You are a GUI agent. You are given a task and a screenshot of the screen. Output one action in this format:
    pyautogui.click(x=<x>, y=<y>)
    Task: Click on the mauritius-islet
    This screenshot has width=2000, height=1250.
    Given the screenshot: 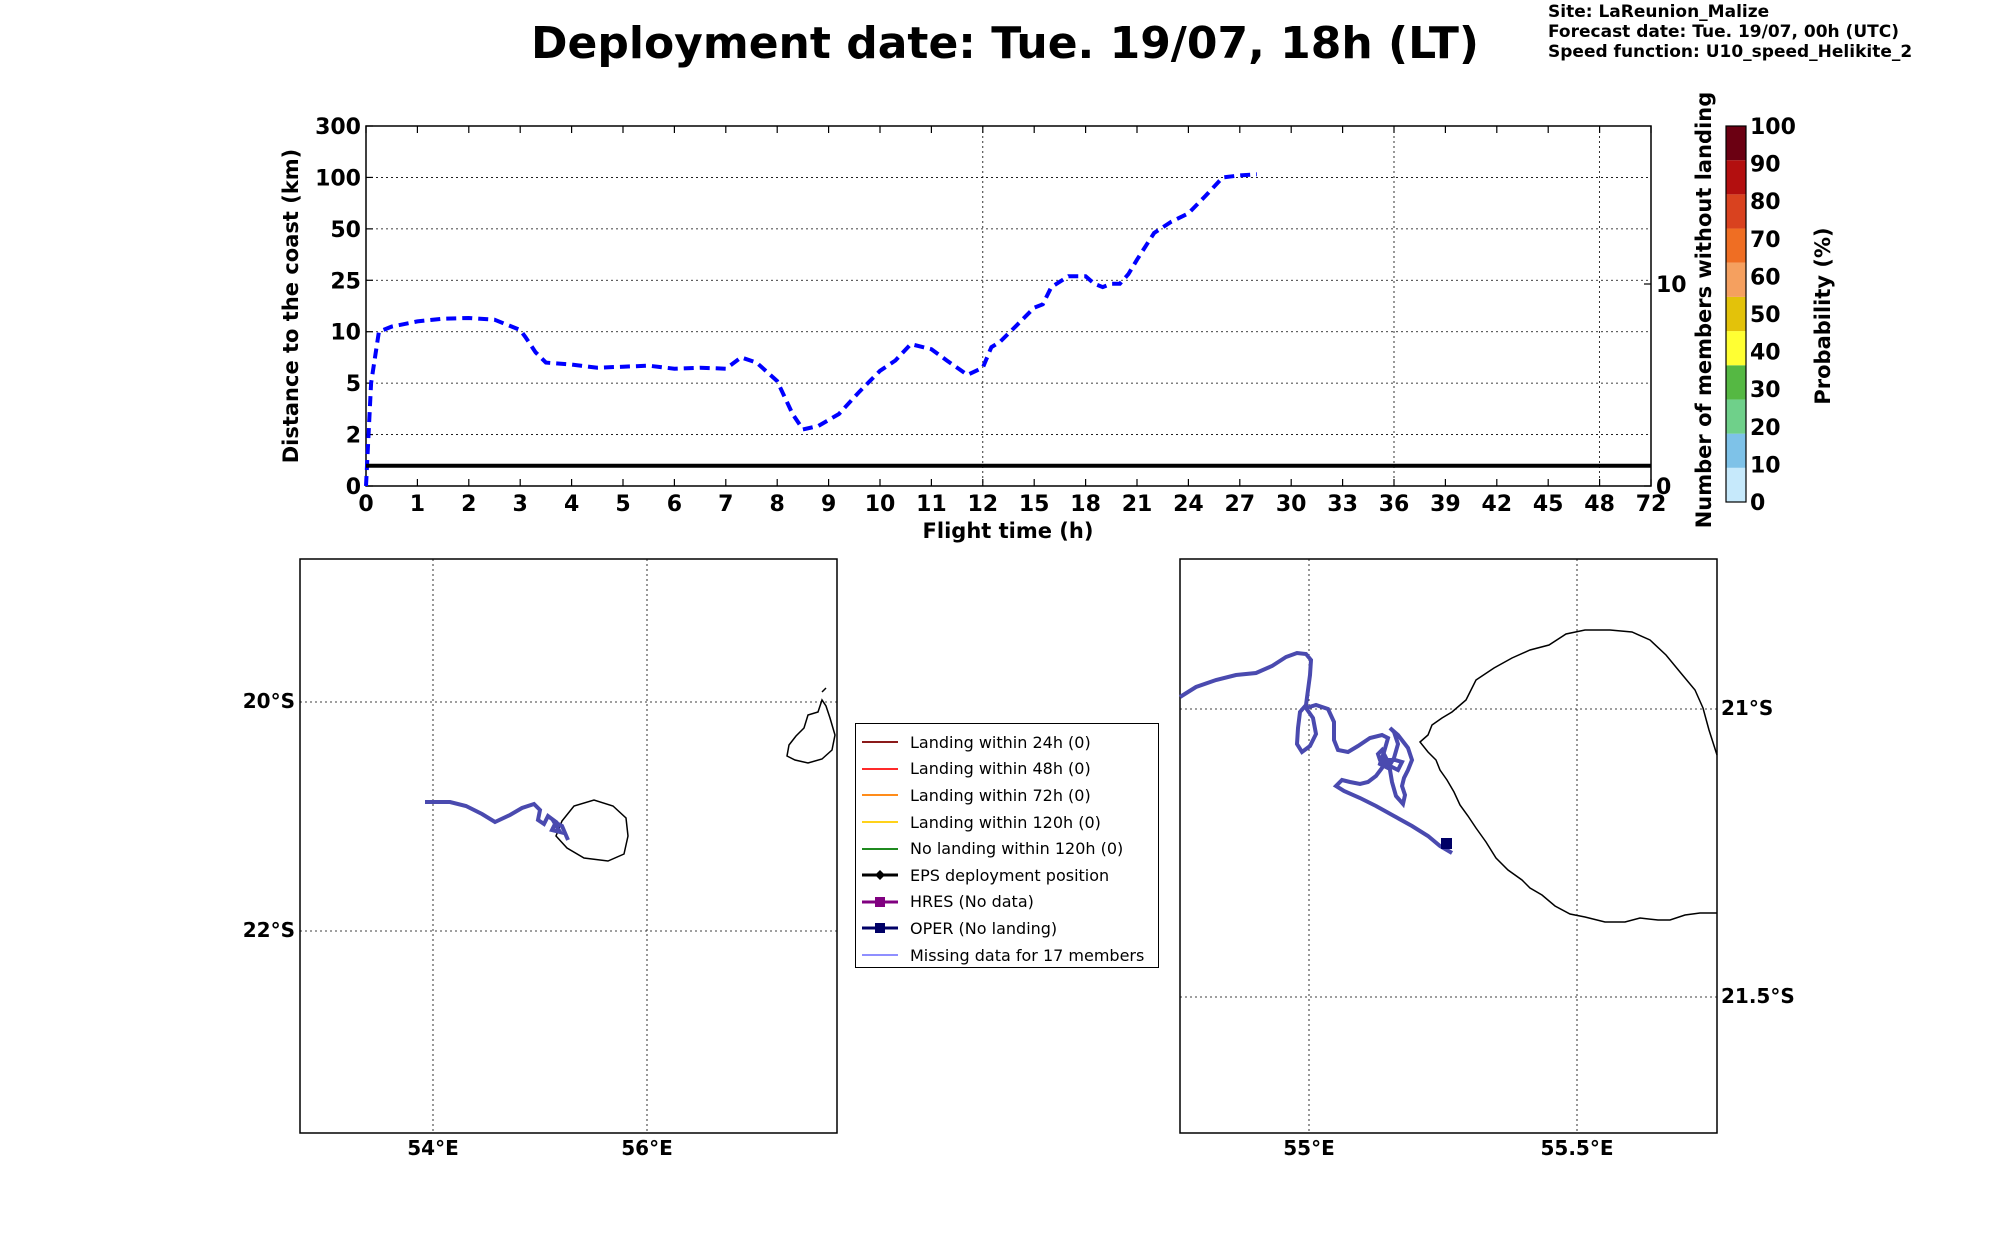 What is the action you would take?
    pyautogui.click(x=824, y=690)
    